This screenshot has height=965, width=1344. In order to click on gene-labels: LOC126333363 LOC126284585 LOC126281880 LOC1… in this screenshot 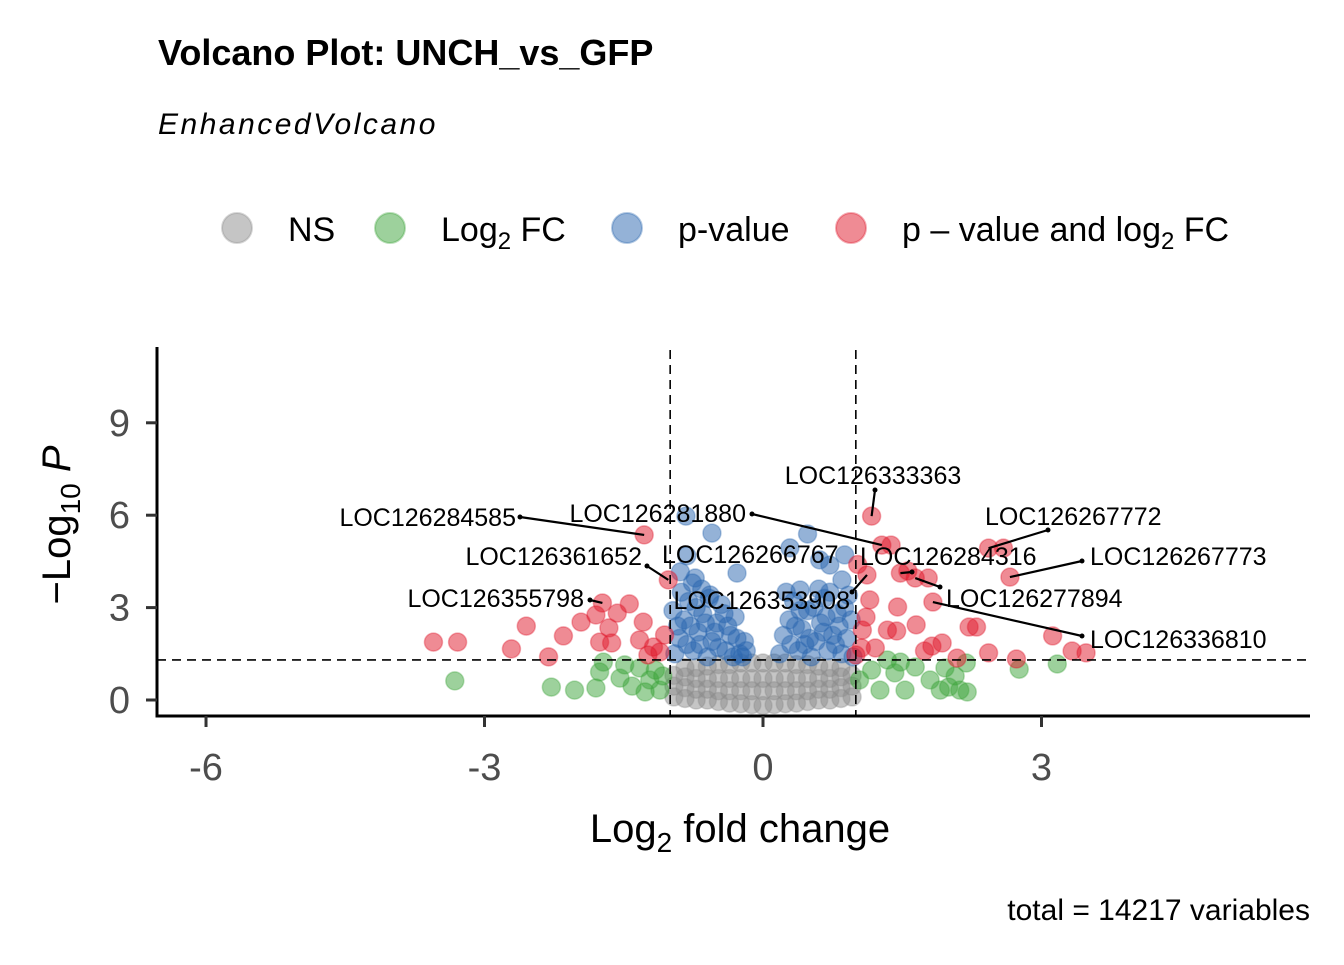, I will do `click(802, 558)`.